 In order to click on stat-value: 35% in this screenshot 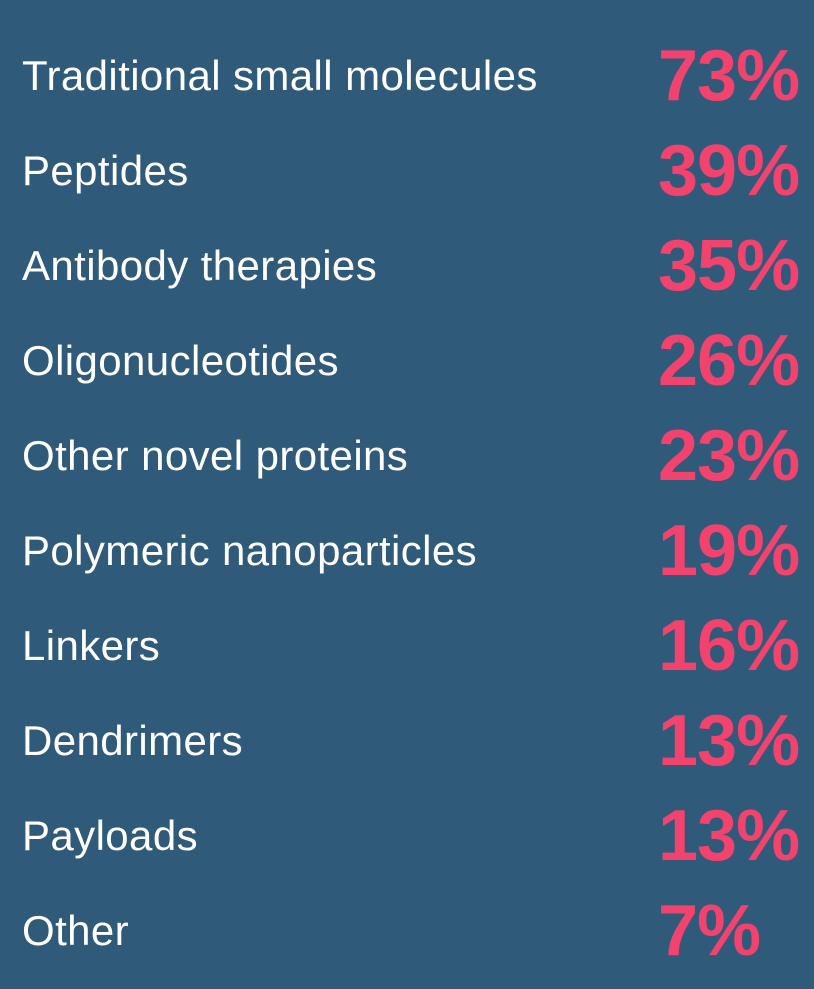, I will do `click(729, 265)`.